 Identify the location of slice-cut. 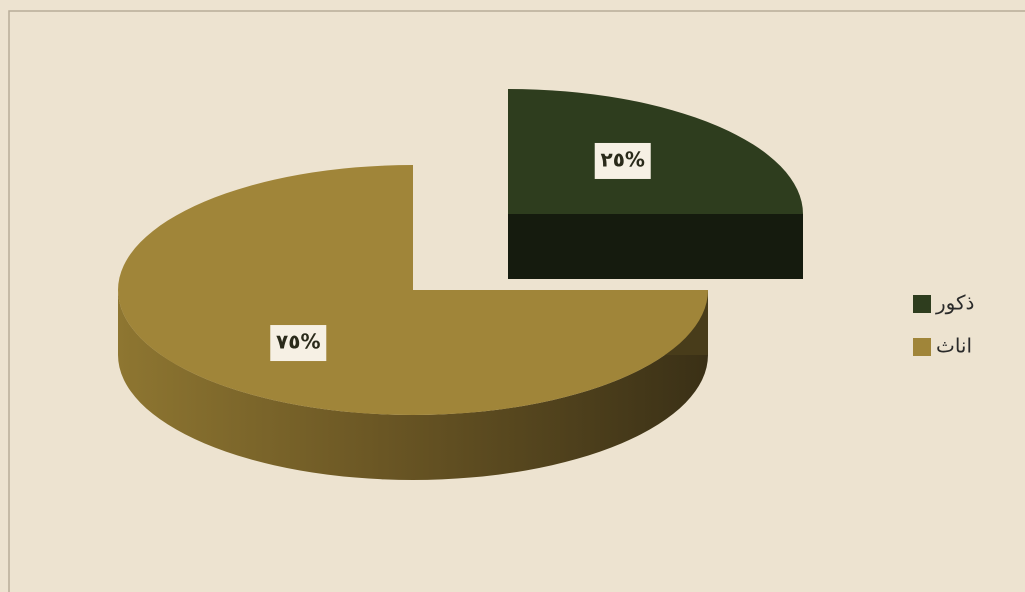
(655, 246).